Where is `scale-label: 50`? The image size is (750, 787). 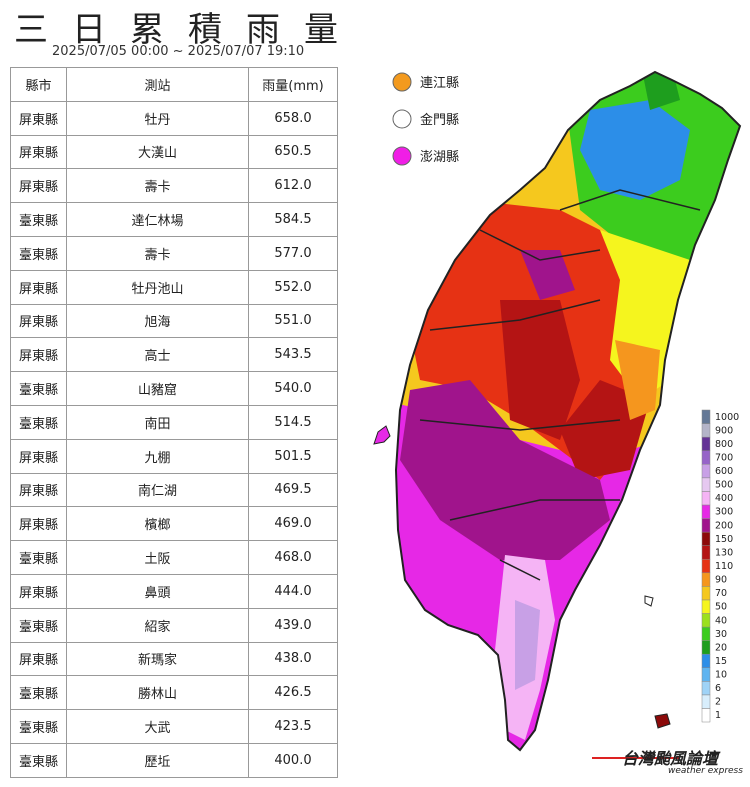 scale-label: 50 is located at coordinates (721, 607).